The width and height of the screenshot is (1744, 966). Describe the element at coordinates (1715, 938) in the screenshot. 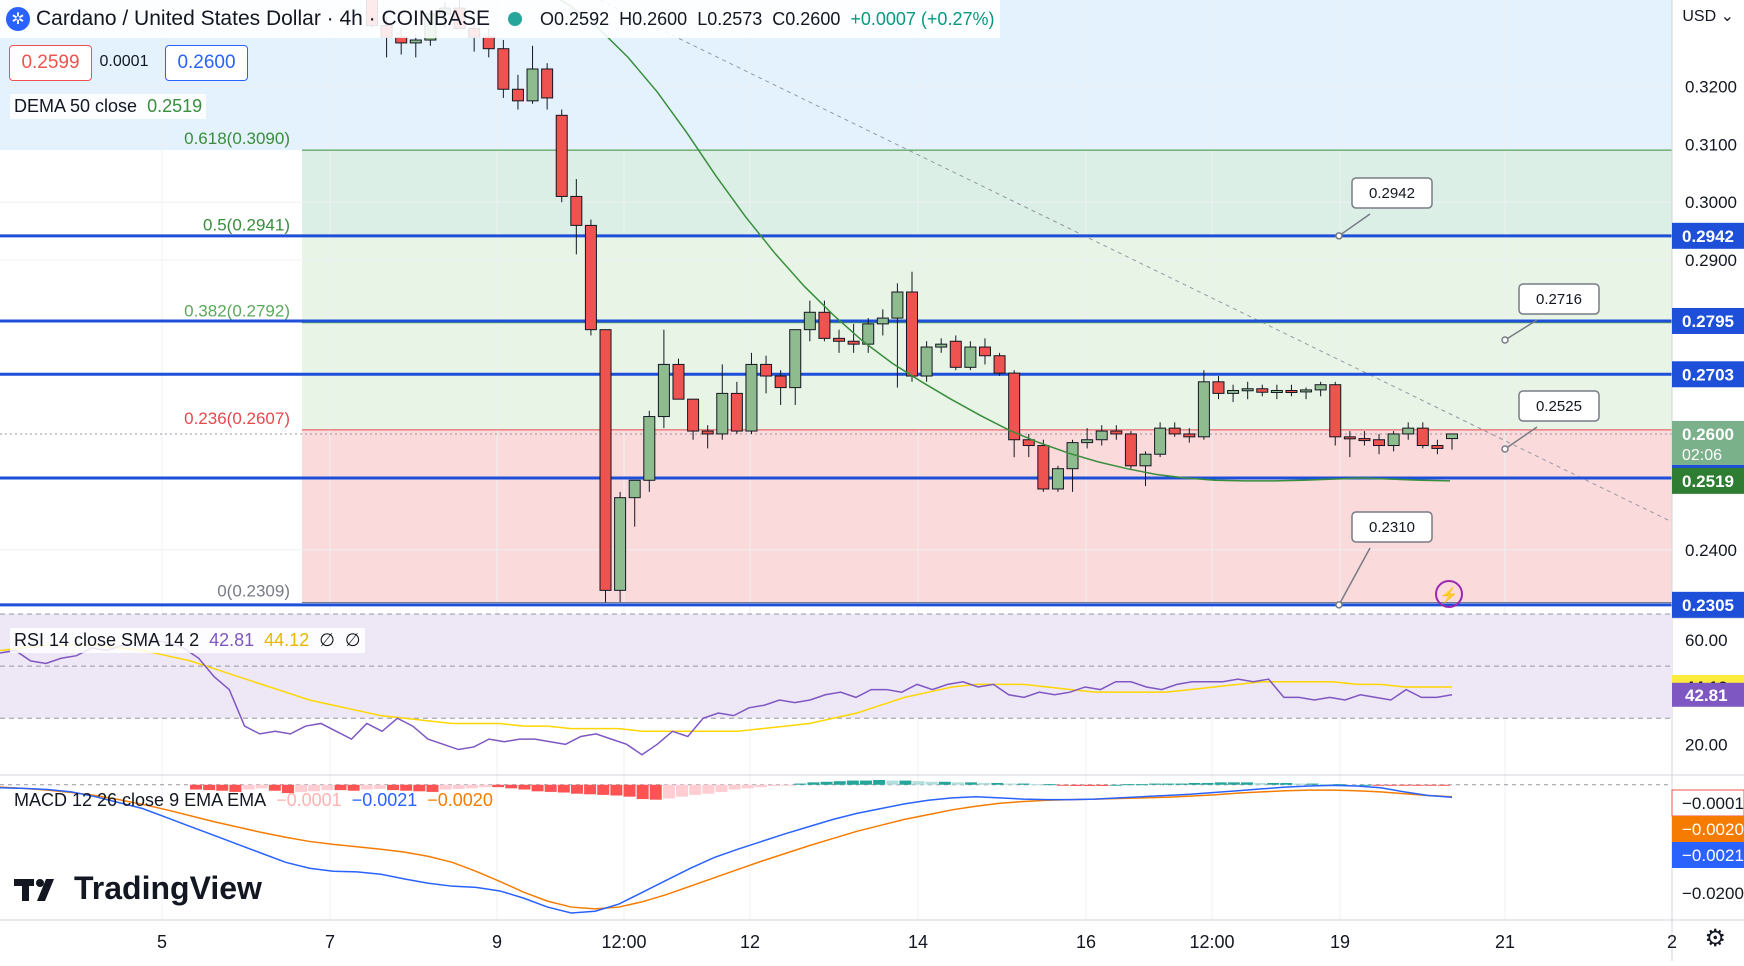

I see `gear-icon: ⚙` at that location.